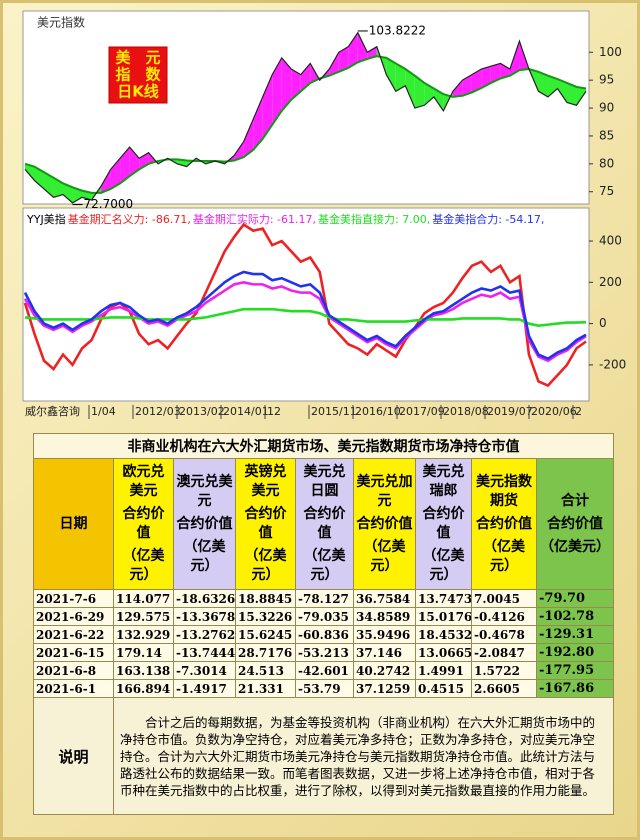 The height and width of the screenshot is (840, 640). Describe the element at coordinates (443, 634) in the screenshot. I see `table-cell: 18.4532` at that location.